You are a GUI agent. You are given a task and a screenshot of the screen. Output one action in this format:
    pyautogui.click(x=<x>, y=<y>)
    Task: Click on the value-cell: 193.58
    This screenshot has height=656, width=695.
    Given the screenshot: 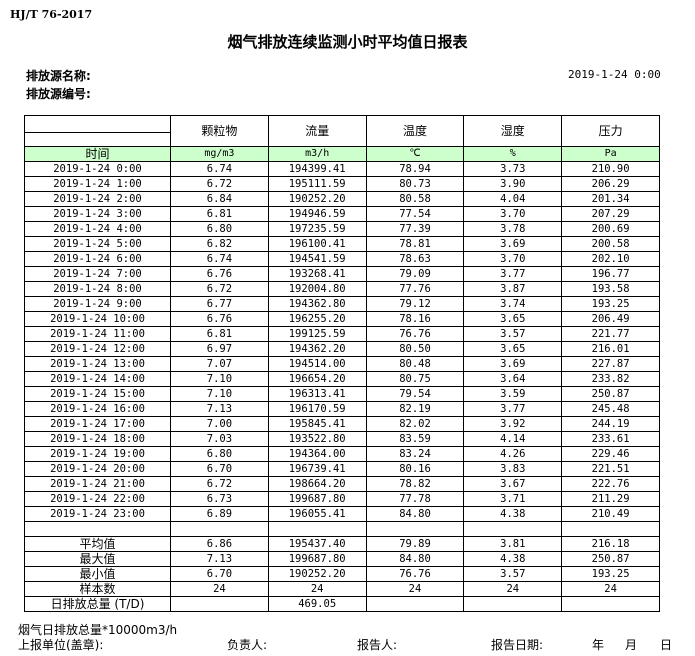 What is the action you would take?
    pyautogui.click(x=610, y=289)
    